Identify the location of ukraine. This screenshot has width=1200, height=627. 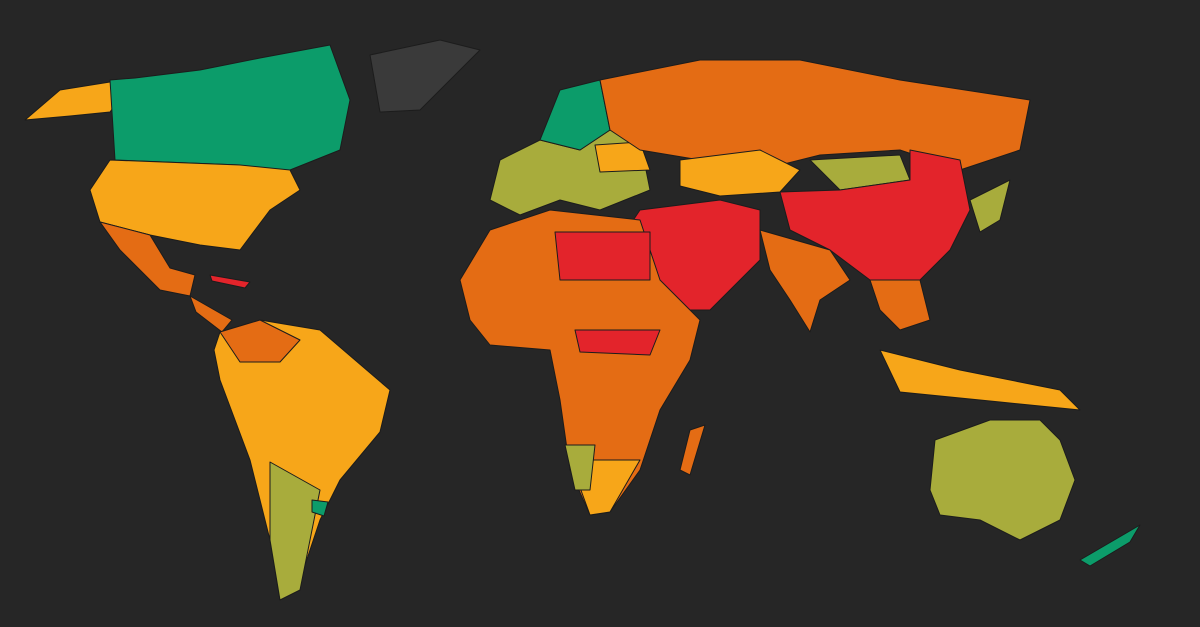
(622, 157).